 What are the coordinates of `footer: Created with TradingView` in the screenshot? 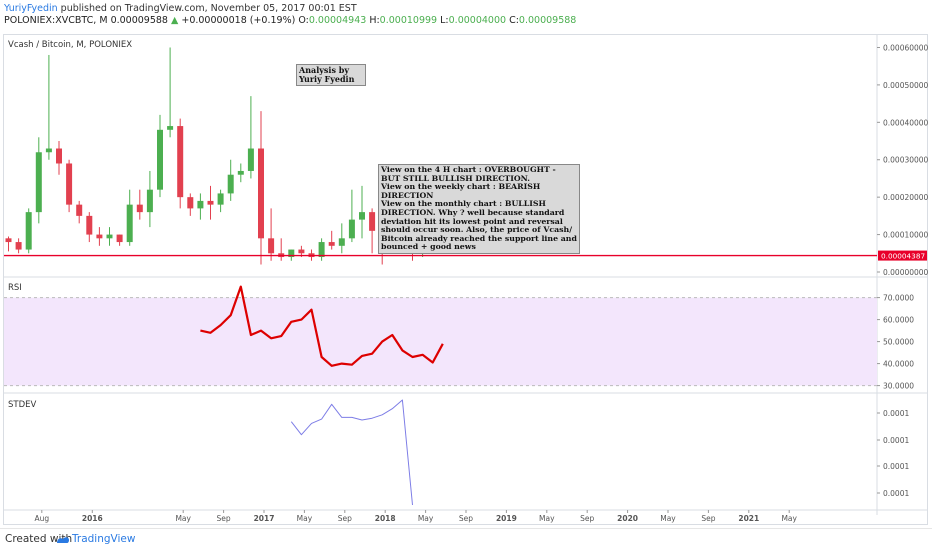 It's located at (466, 539).